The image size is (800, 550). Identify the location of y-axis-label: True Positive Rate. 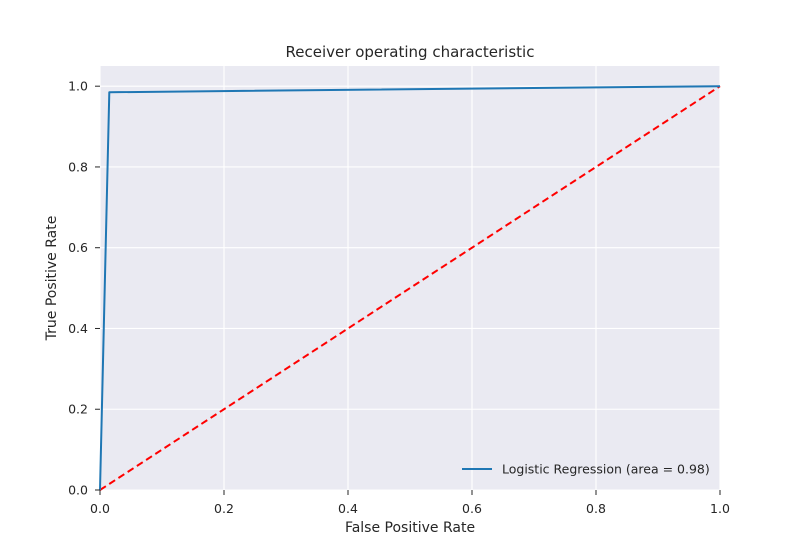
(52, 279).